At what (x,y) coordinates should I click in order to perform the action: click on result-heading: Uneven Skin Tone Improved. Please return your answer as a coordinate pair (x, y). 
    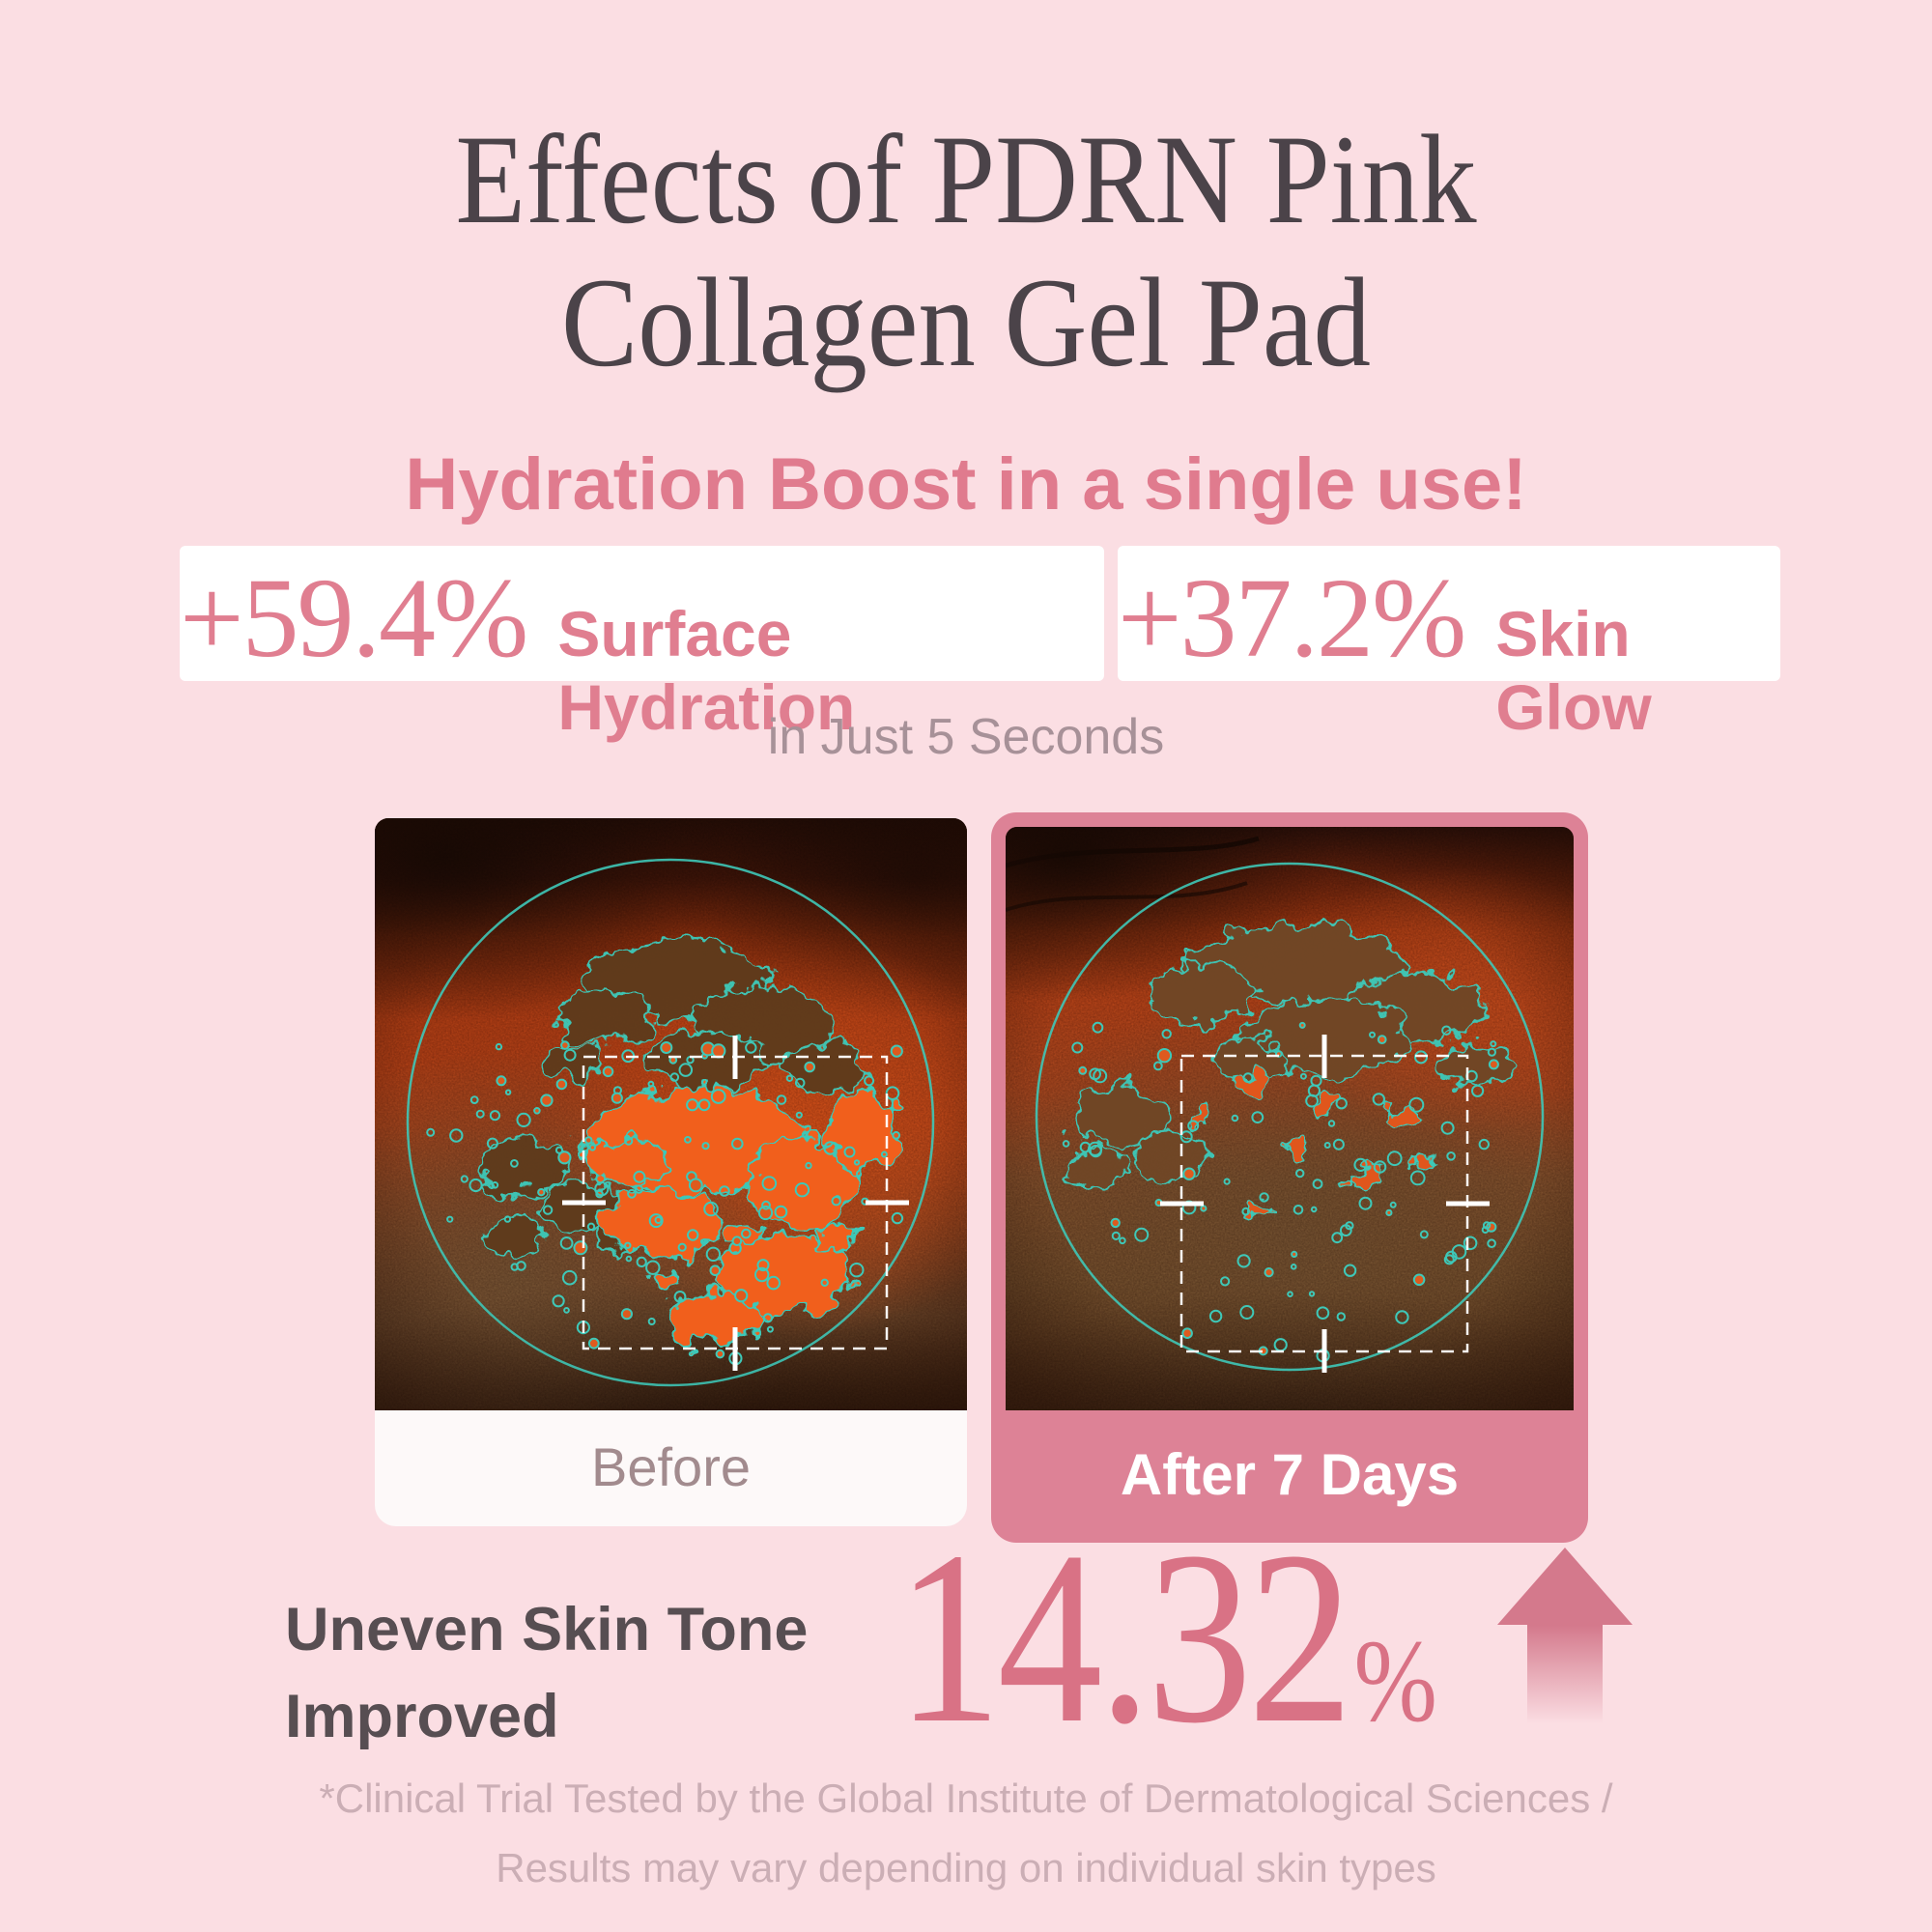
    Looking at the image, I should click on (546, 1673).